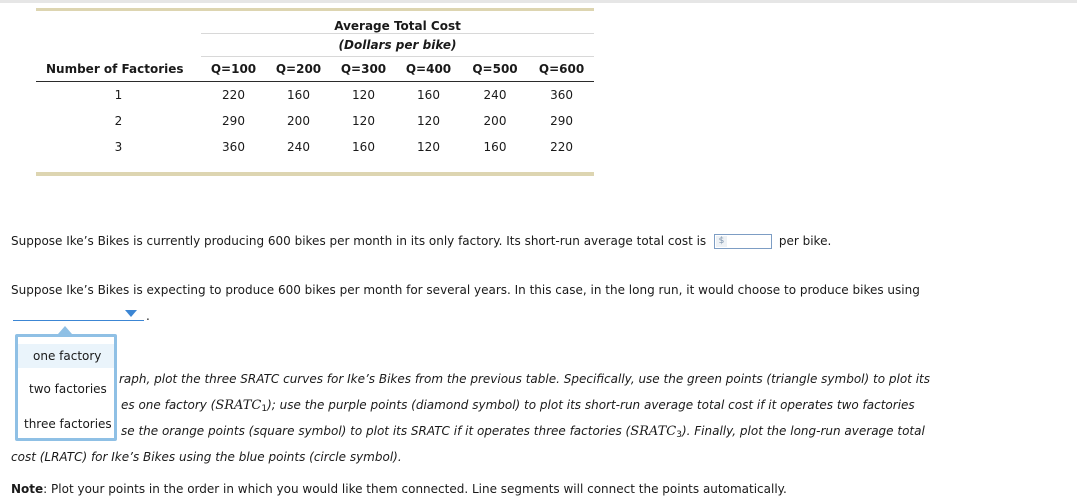 This screenshot has width=1077, height=497. What do you see at coordinates (363, 69) in the screenshot?
I see `column-header: Q=300` at bounding box center [363, 69].